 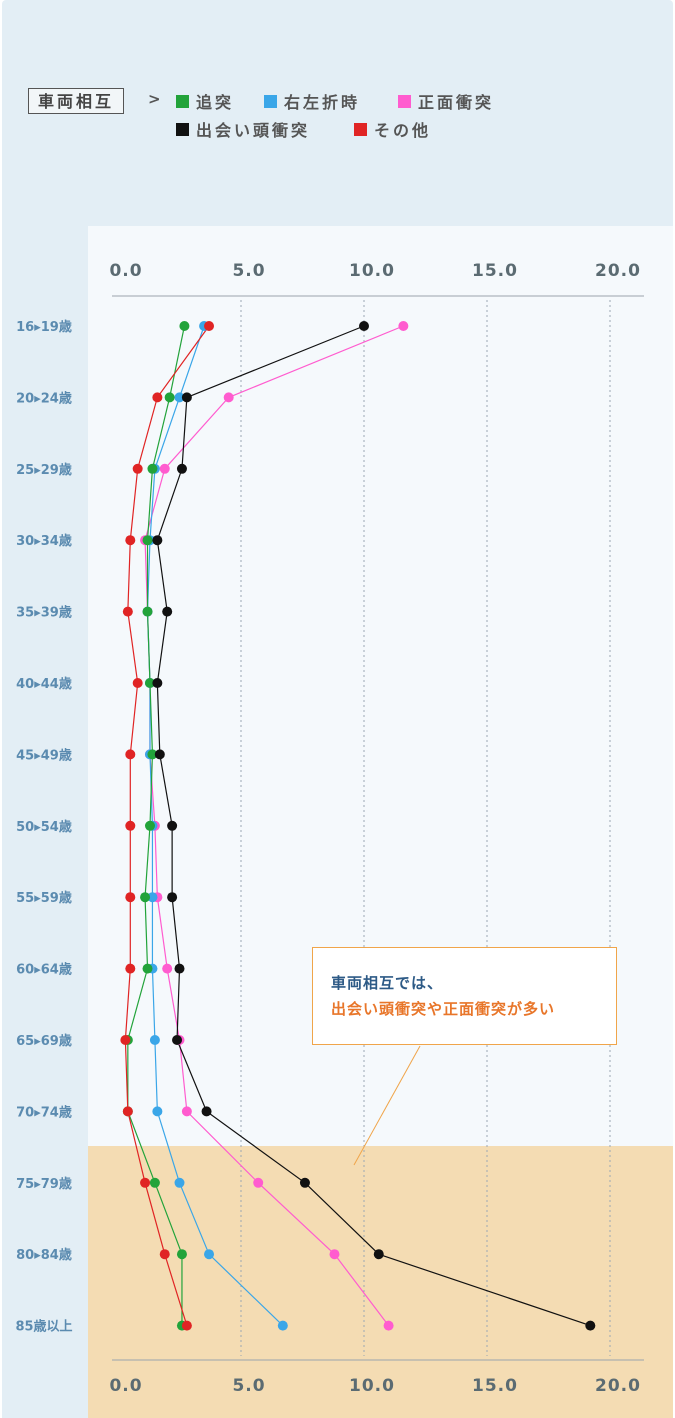 I want to click on annotation-callout: 車両相互では、 出会い頭衝突や正面衝突が多い, so click(x=464, y=996).